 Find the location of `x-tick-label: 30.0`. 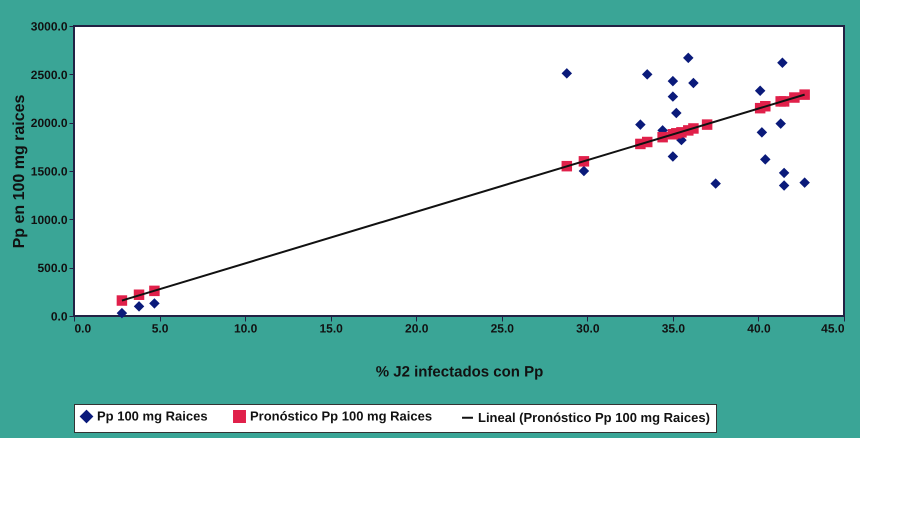

x-tick-label: 30.0 is located at coordinates (588, 329).